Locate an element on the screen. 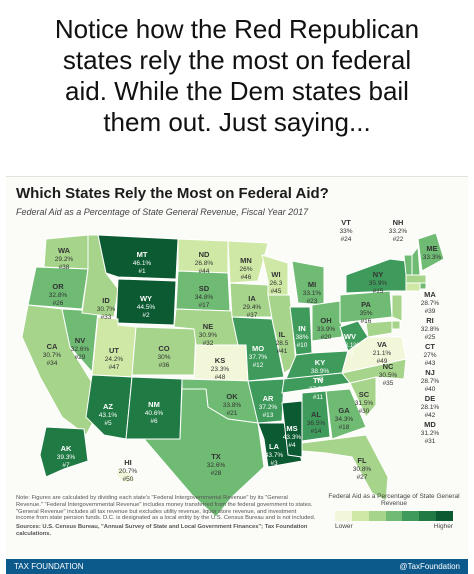 The width and height of the screenshot is (474, 574). state-label-tx: #28 is located at coordinates (216, 473).